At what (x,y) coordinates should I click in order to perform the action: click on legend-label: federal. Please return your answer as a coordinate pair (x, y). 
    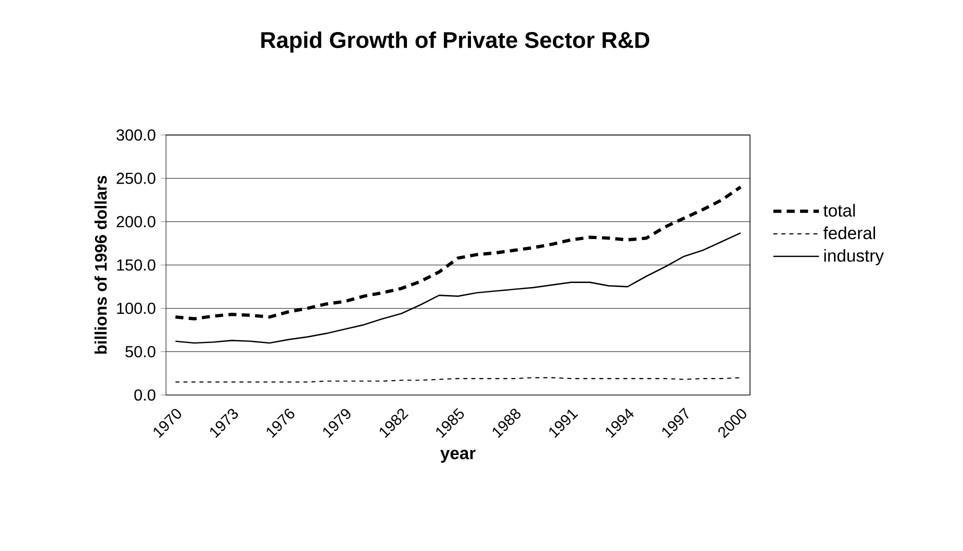
    Looking at the image, I should click on (849, 233).